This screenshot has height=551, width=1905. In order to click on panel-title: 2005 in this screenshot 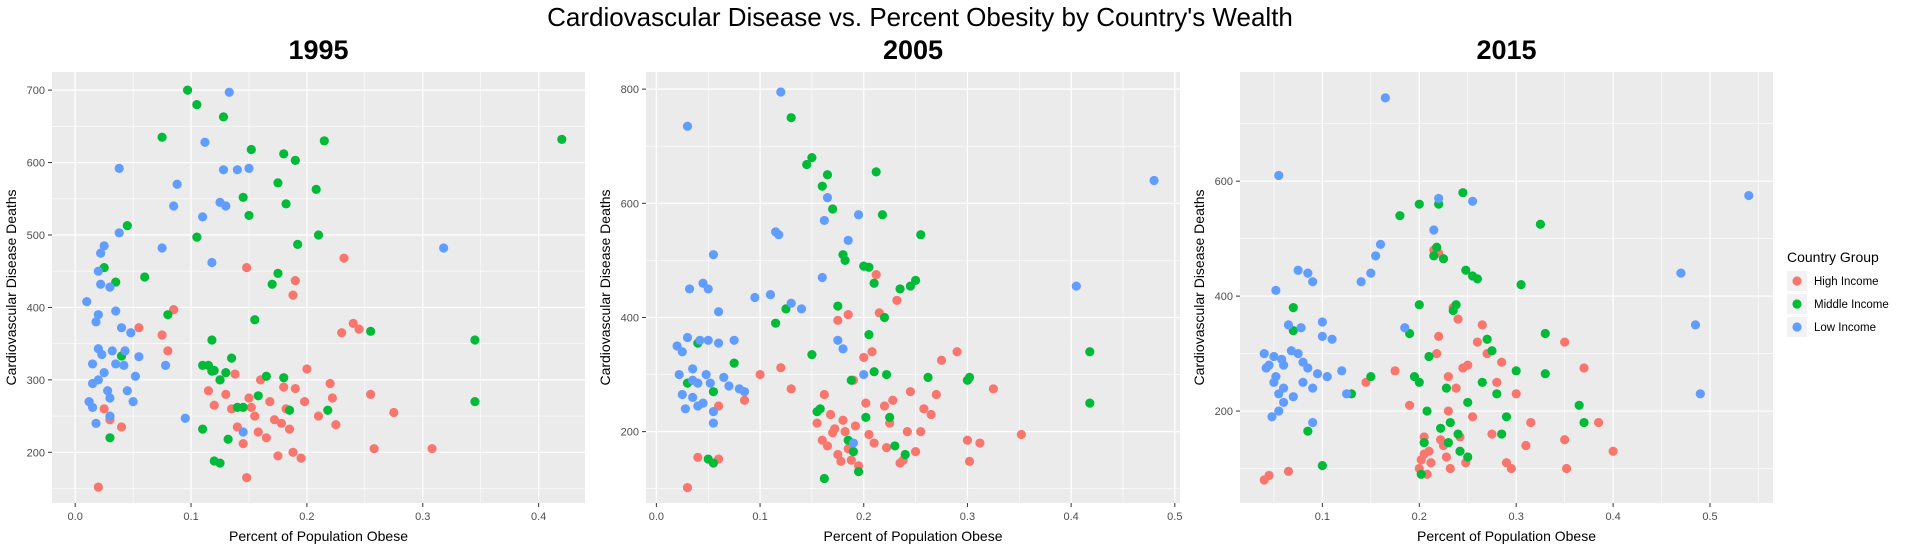, I will do `click(913, 50)`.